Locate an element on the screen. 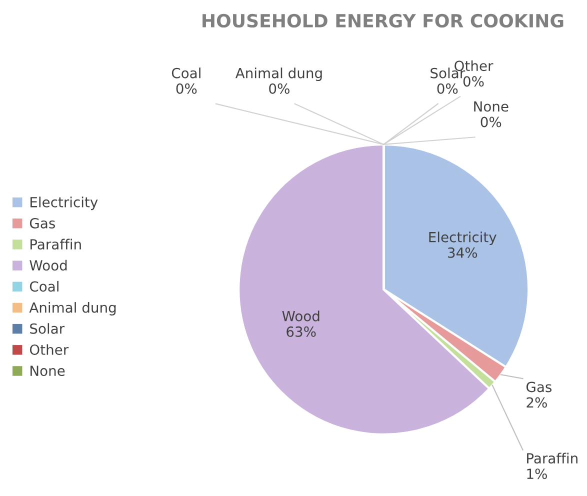 This screenshot has height=496, width=587. legend-label: Coal is located at coordinates (44, 286).